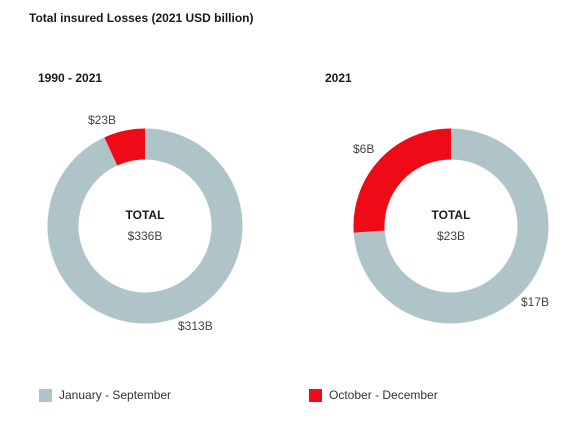 The height and width of the screenshot is (422, 573). What do you see at coordinates (102, 120) in the screenshot?
I see `slice-label: $23B` at bounding box center [102, 120].